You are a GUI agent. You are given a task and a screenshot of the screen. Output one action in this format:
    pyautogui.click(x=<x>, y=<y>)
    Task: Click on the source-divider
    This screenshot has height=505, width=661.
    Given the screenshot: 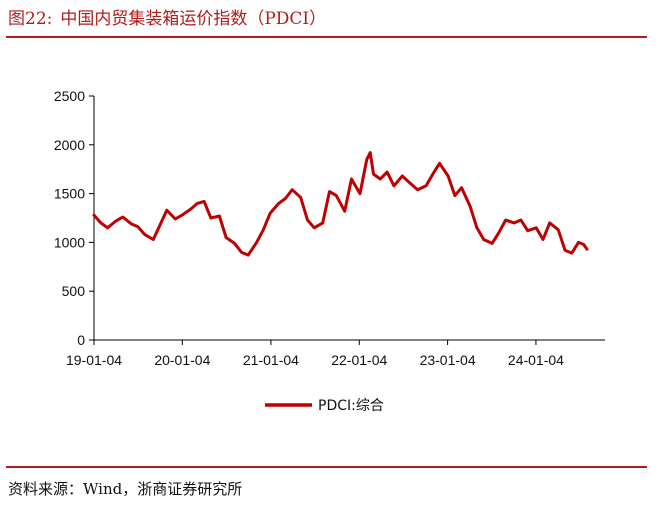 What is the action you would take?
    pyautogui.click(x=326, y=467)
    